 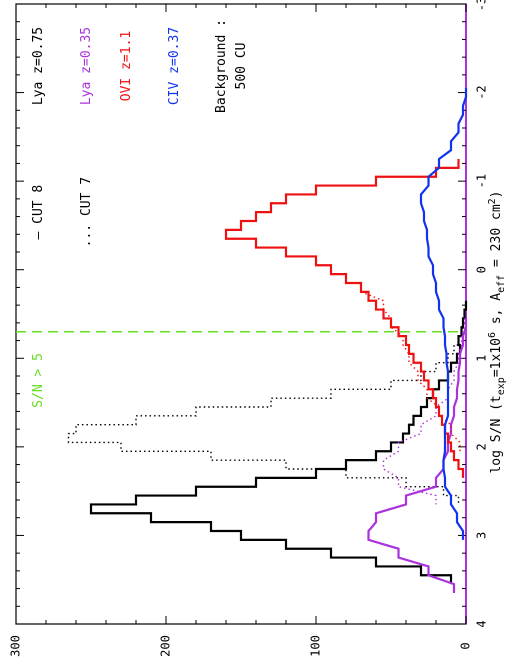 I want to click on legend-cut8: — CUT 8, so click(x=38, y=212).